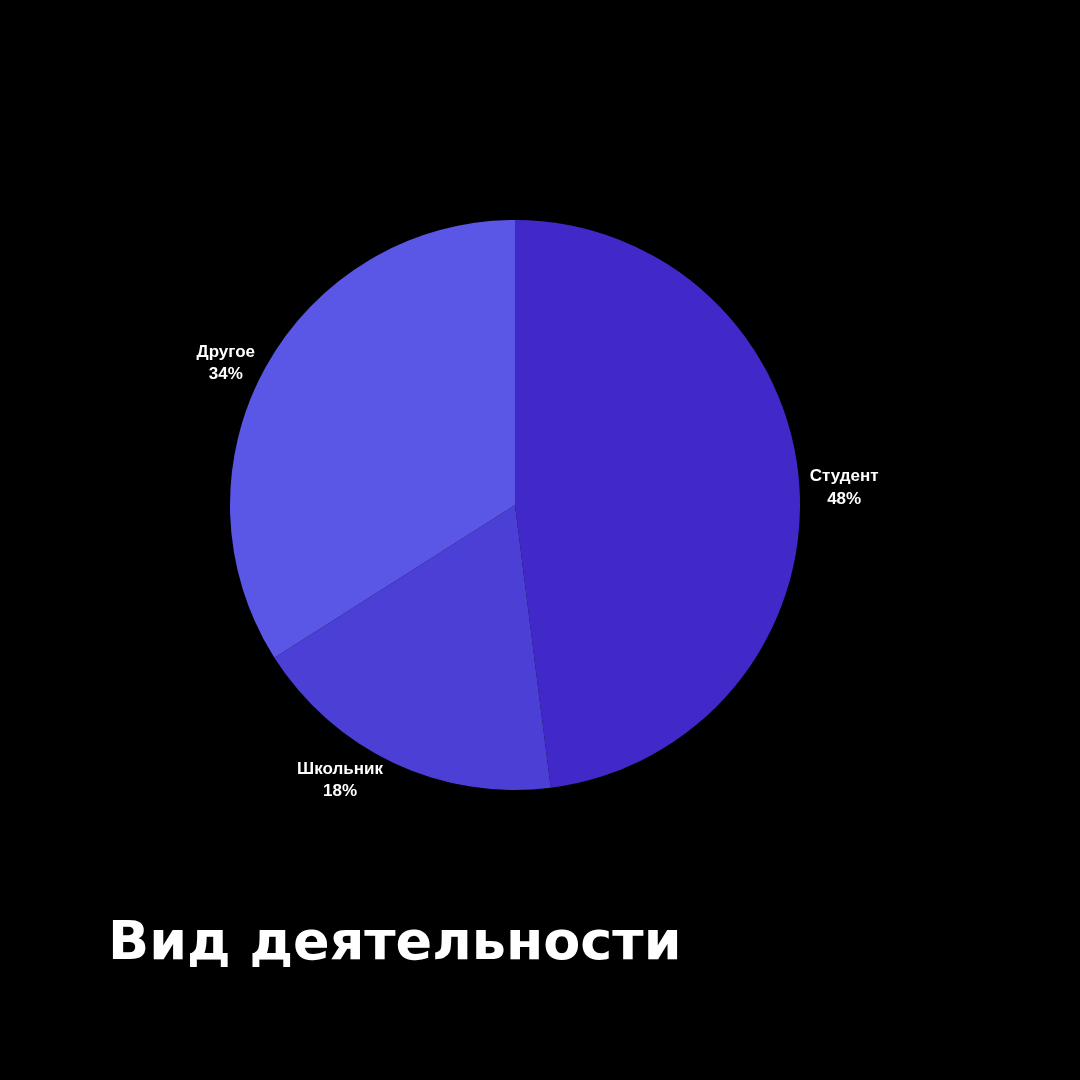 Image resolution: width=1080 pixels, height=1080 pixels. Describe the element at coordinates (844, 476) in the screenshot. I see `slice-label: Студент` at that location.